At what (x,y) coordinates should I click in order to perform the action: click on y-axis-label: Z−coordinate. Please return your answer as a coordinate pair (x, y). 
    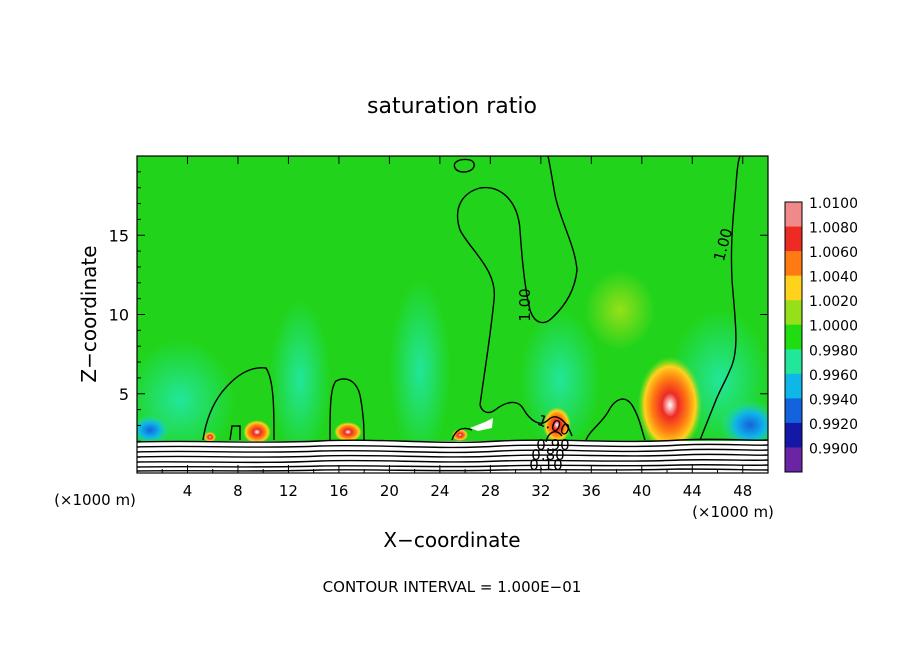
    Looking at the image, I should click on (89, 313).